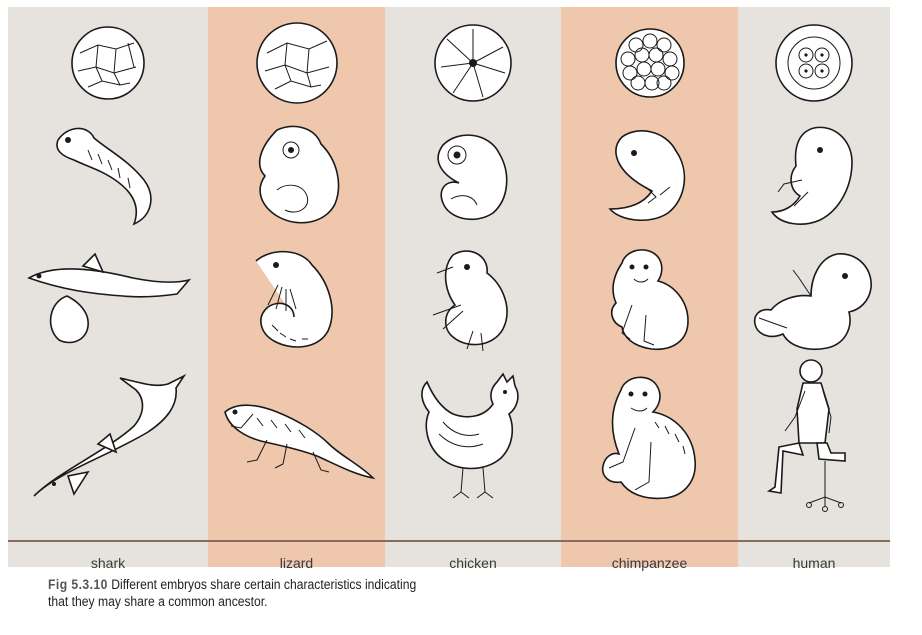 Image resolution: width=922 pixels, height=635 pixels. I want to click on chimpanzee-stage-1-cell, so click(649, 62).